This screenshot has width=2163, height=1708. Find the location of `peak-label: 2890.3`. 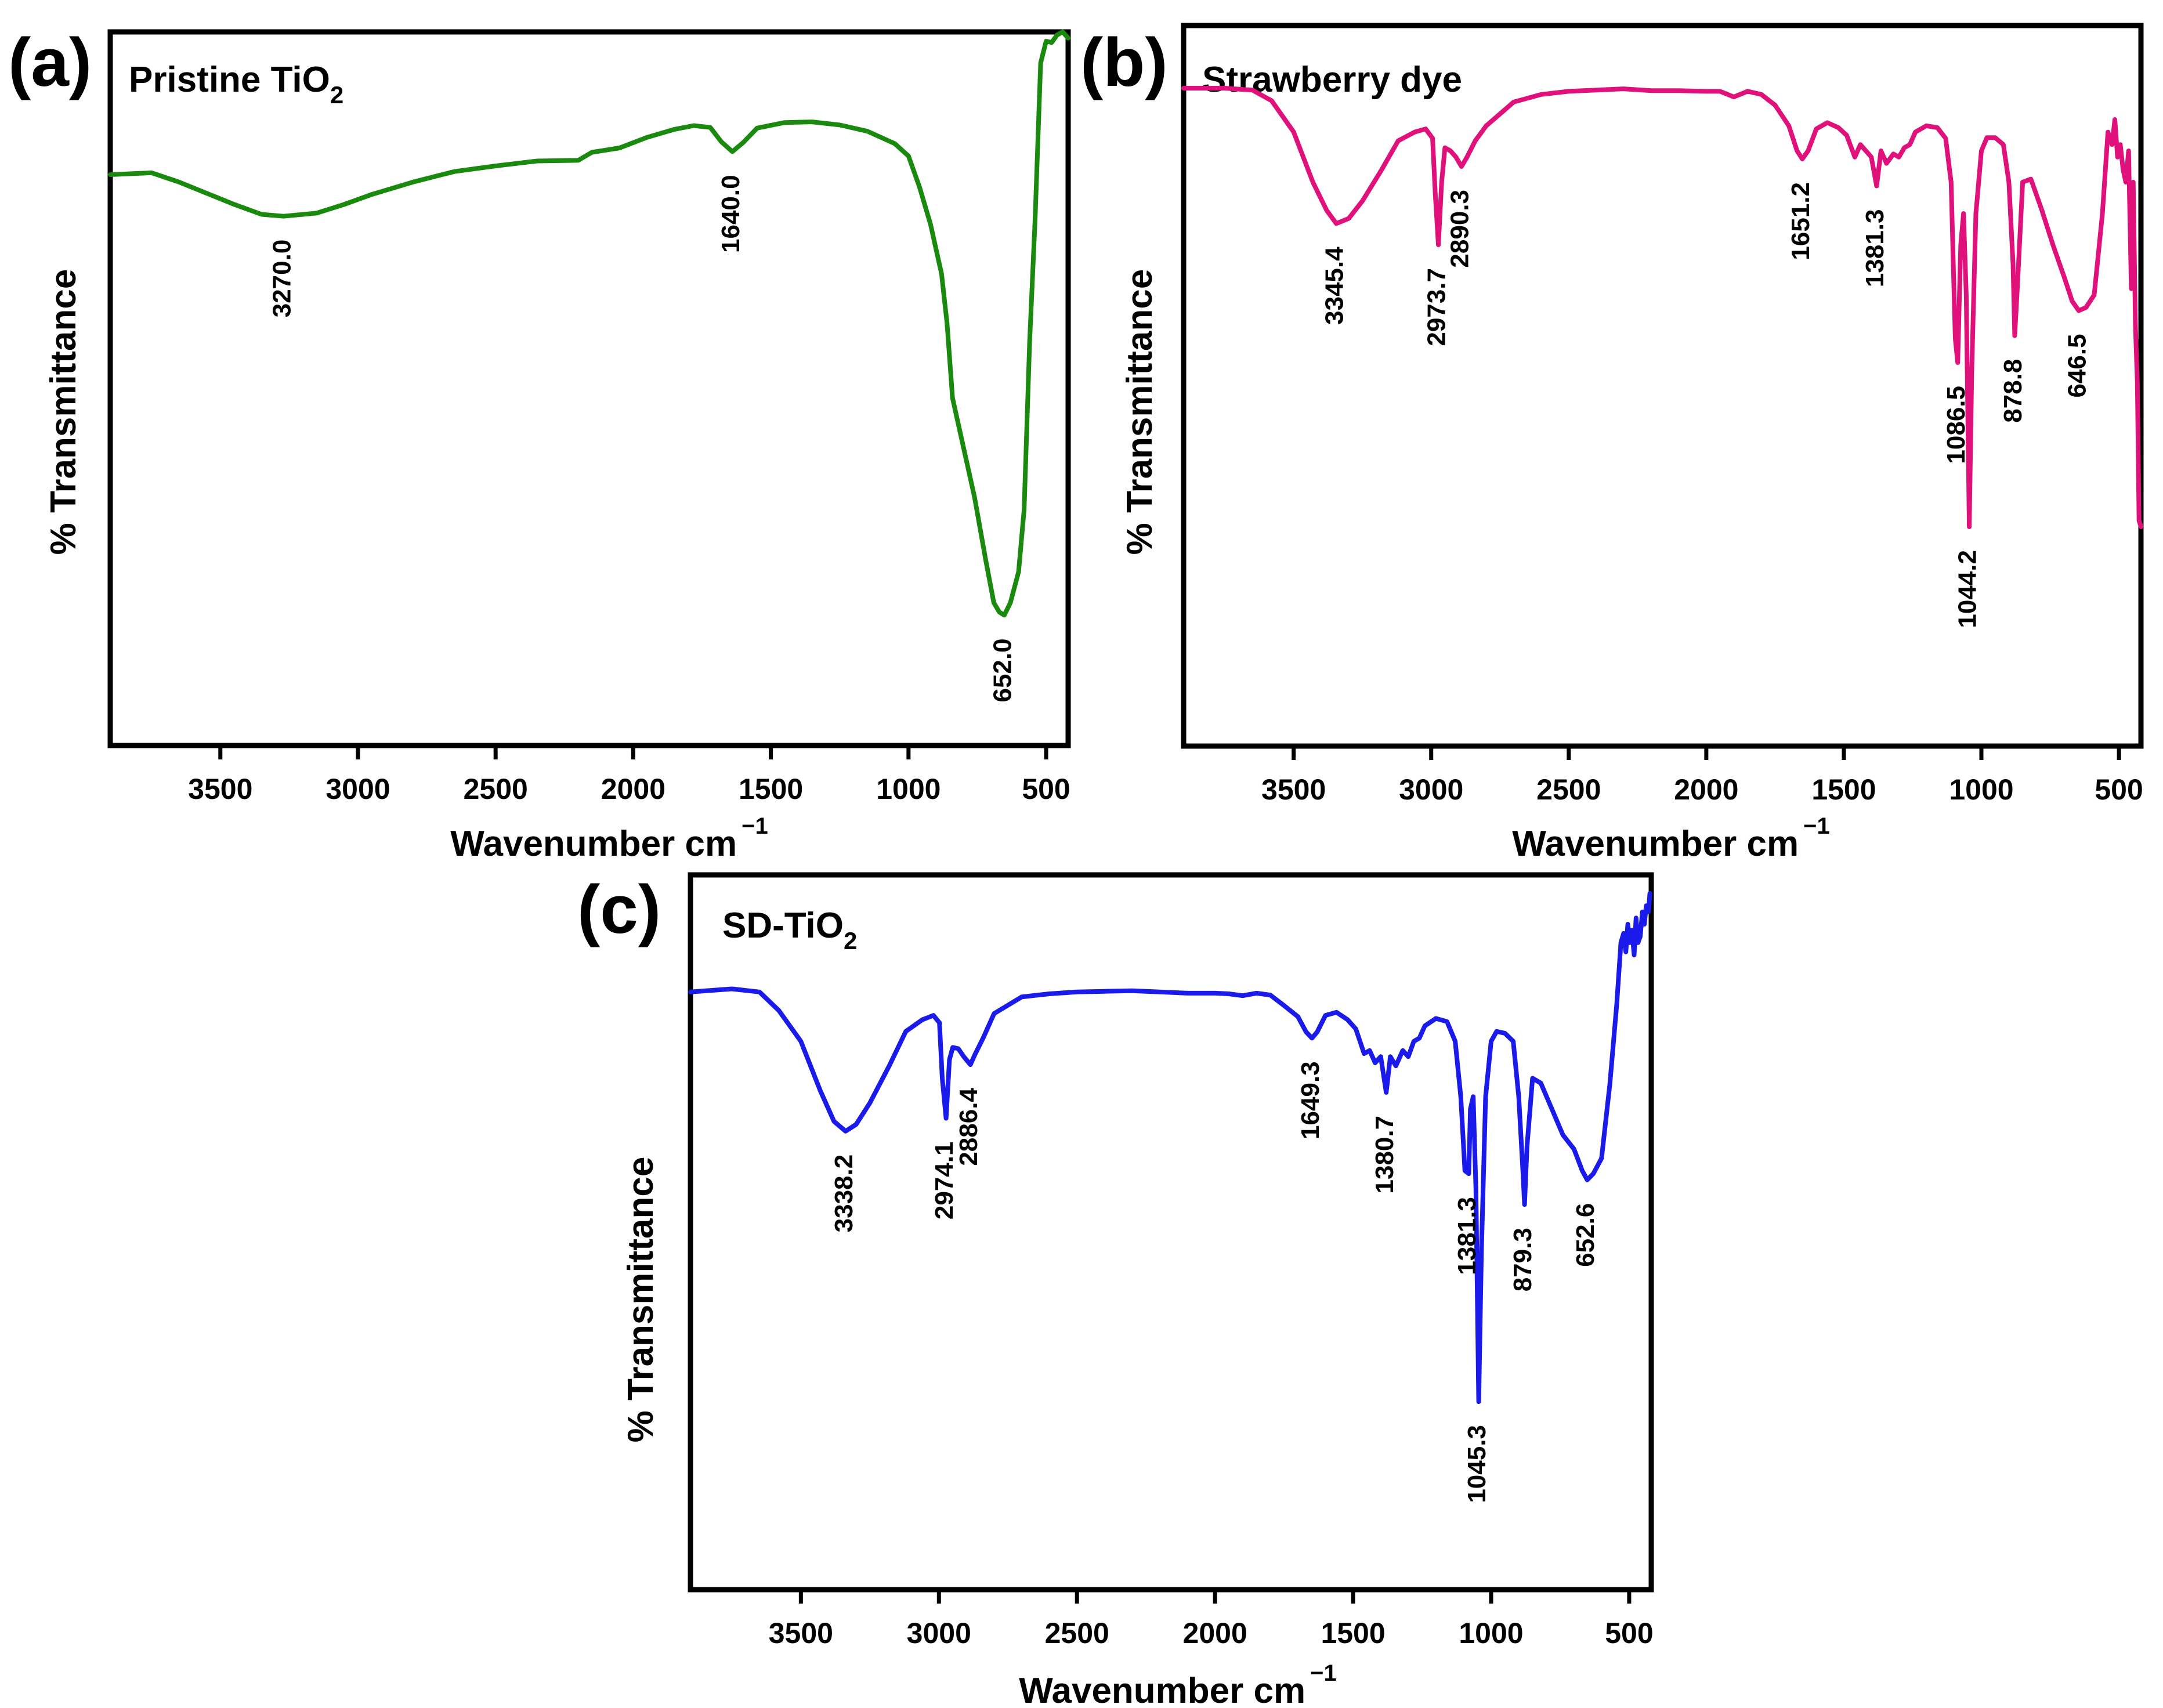

peak-label: 2890.3 is located at coordinates (1460, 229).